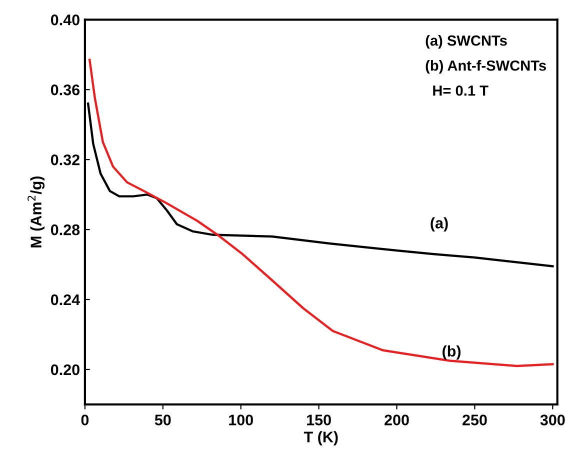 This screenshot has width=574, height=457. Describe the element at coordinates (321, 438) in the screenshot. I see `x-axis-title: T (K)` at that location.